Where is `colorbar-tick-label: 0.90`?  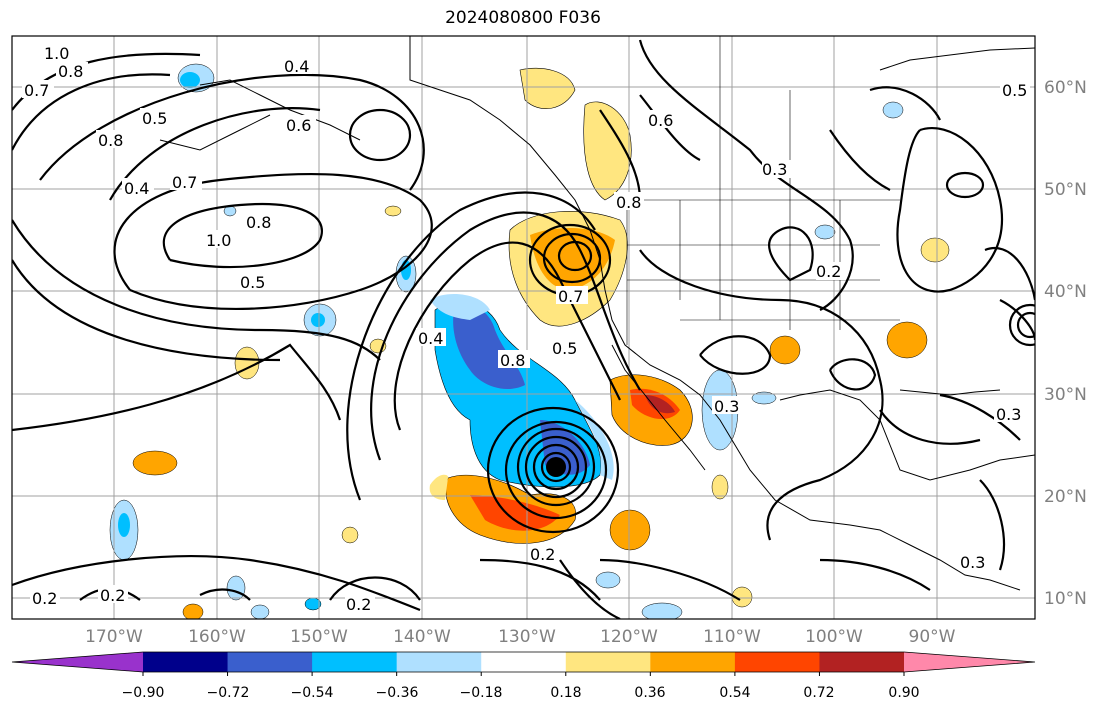 colorbar-tick-label: 0.90 is located at coordinates (903, 693).